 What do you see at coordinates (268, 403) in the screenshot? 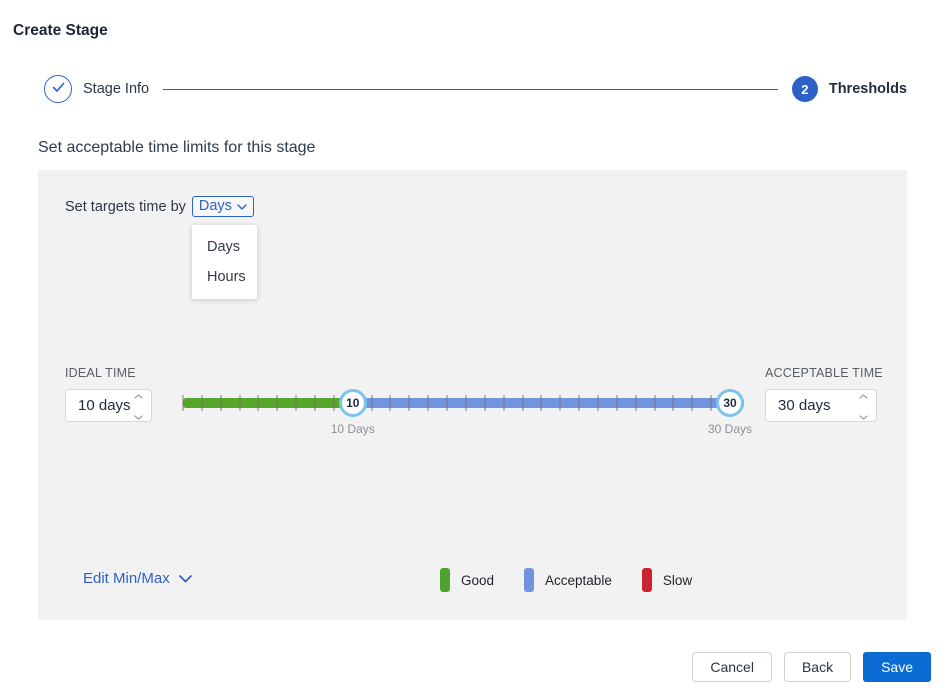
I see `slider-track-good` at bounding box center [268, 403].